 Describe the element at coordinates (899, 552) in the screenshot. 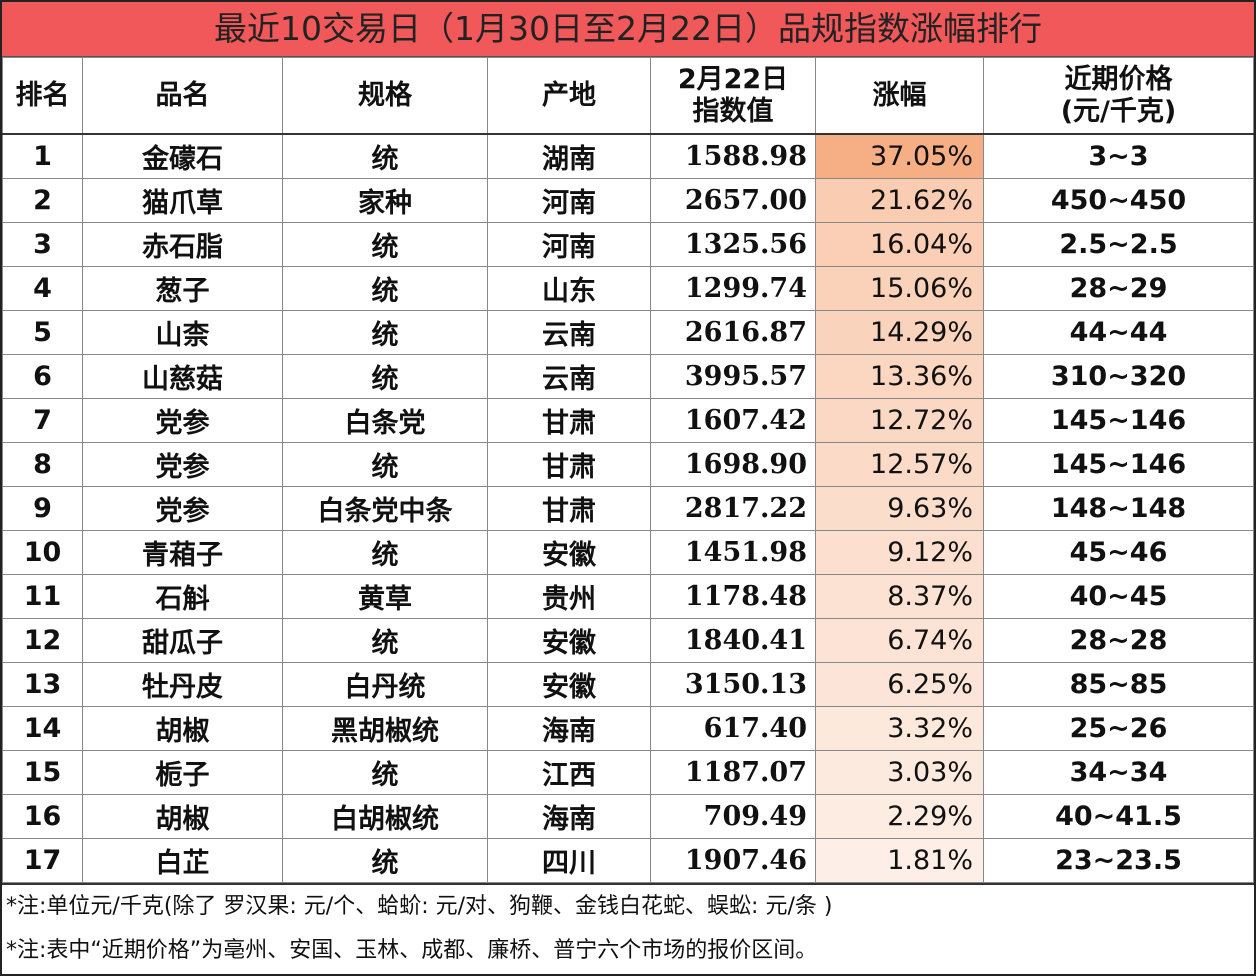

I see `cell: 9.12%` at that location.